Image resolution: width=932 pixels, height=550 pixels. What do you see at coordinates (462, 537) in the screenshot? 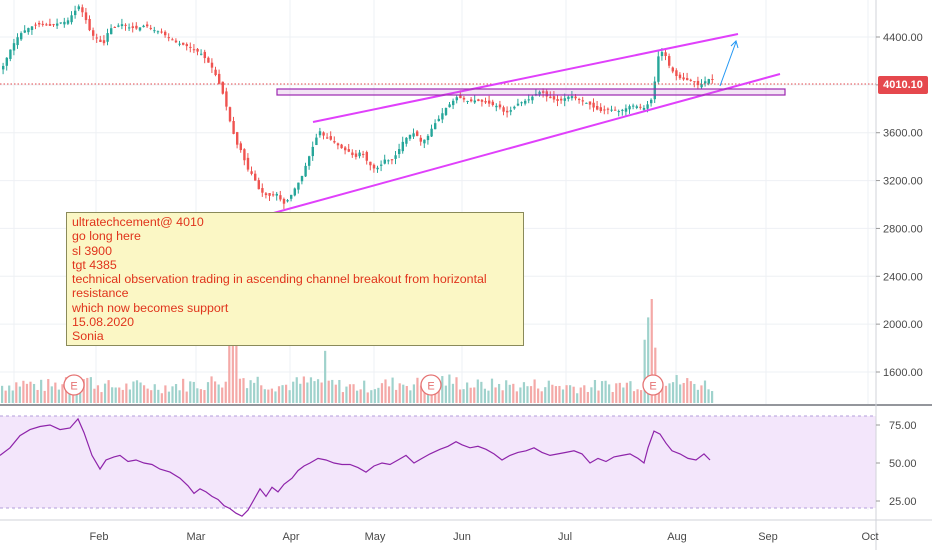
I see `x-tick-label: Jun` at bounding box center [462, 537].